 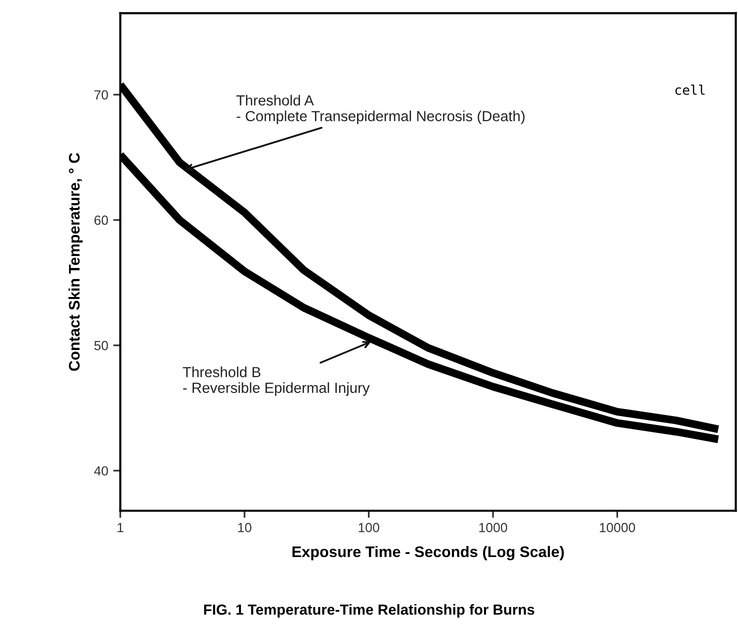 What do you see at coordinates (245, 527) in the screenshot?
I see `x-tick-label: 10` at bounding box center [245, 527].